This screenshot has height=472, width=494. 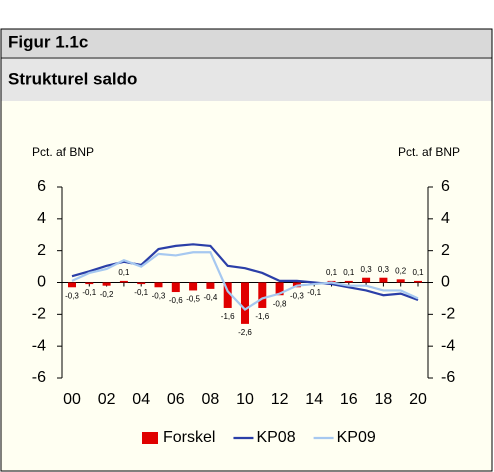 What do you see at coordinates (445, 186) in the screenshot?
I see `y2-tick-label: 6` at bounding box center [445, 186].